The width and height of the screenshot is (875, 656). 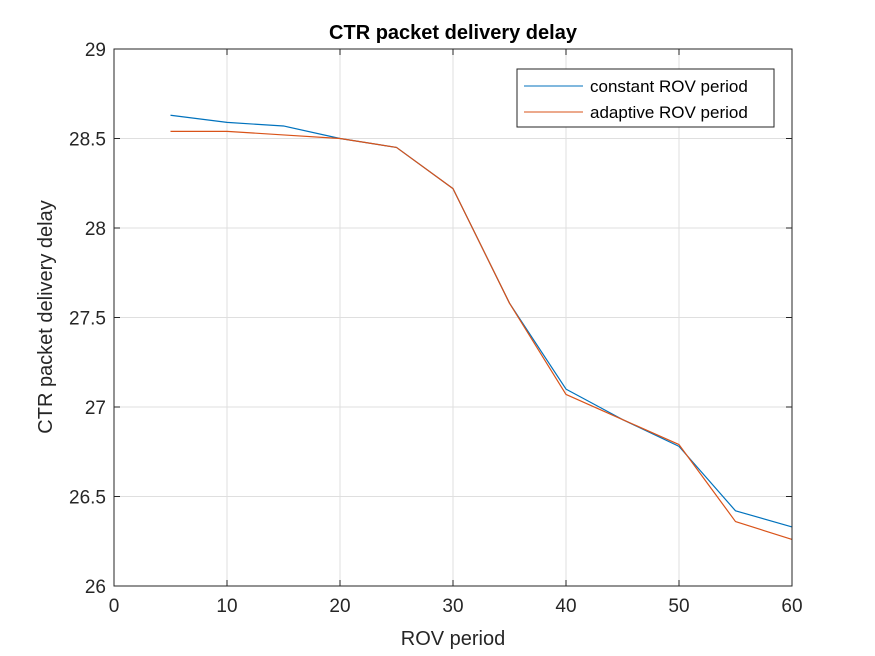 I want to click on y-tick-label: 26, so click(x=95, y=587).